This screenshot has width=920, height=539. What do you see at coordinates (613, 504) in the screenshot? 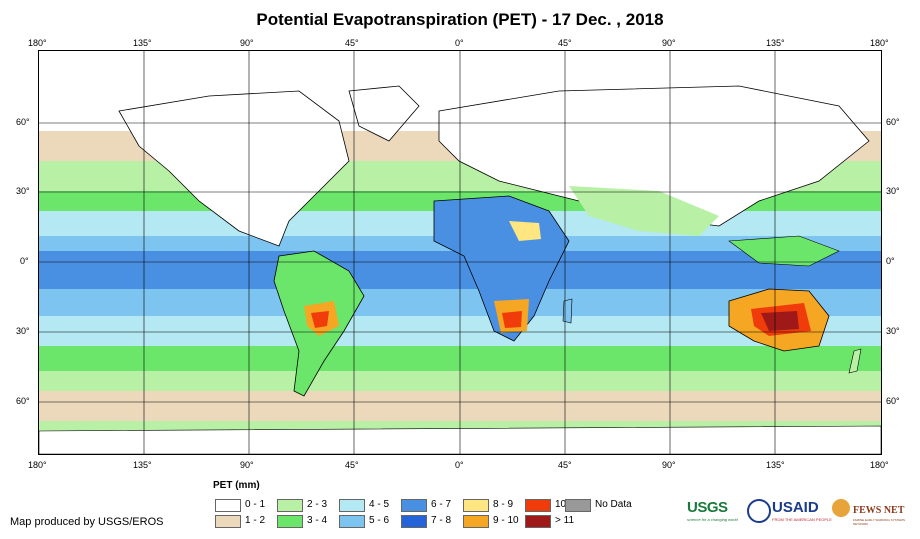
I see `legend-label: No Data` at bounding box center [613, 504].